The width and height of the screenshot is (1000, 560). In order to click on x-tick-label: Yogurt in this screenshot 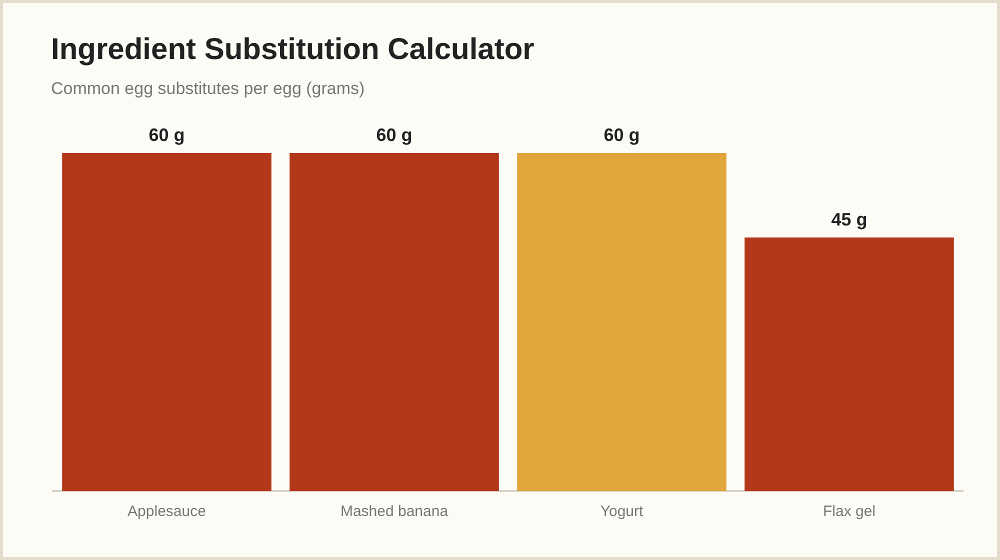, I will do `click(622, 511)`.